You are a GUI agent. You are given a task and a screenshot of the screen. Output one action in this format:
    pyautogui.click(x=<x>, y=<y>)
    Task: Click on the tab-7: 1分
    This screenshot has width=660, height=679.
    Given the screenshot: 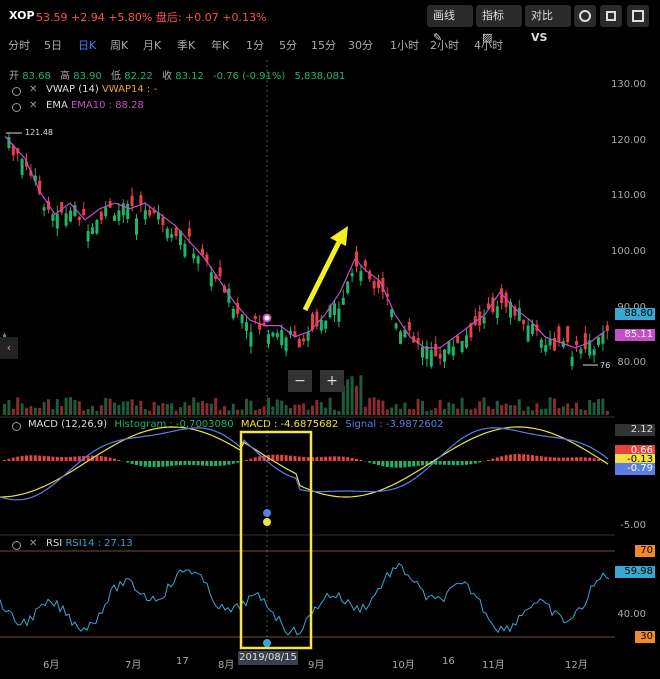 What is the action you would take?
    pyautogui.click(x=255, y=45)
    